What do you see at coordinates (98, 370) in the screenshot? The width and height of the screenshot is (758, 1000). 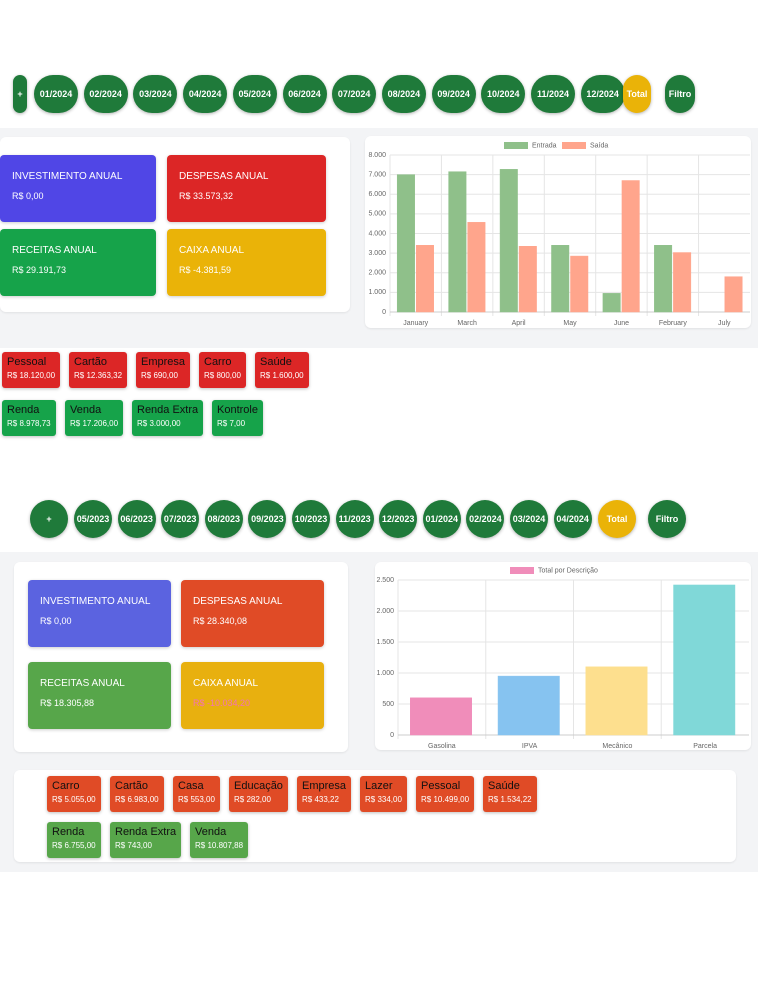 I see `category-tag: Cartão R$ 12.363,32` at bounding box center [98, 370].